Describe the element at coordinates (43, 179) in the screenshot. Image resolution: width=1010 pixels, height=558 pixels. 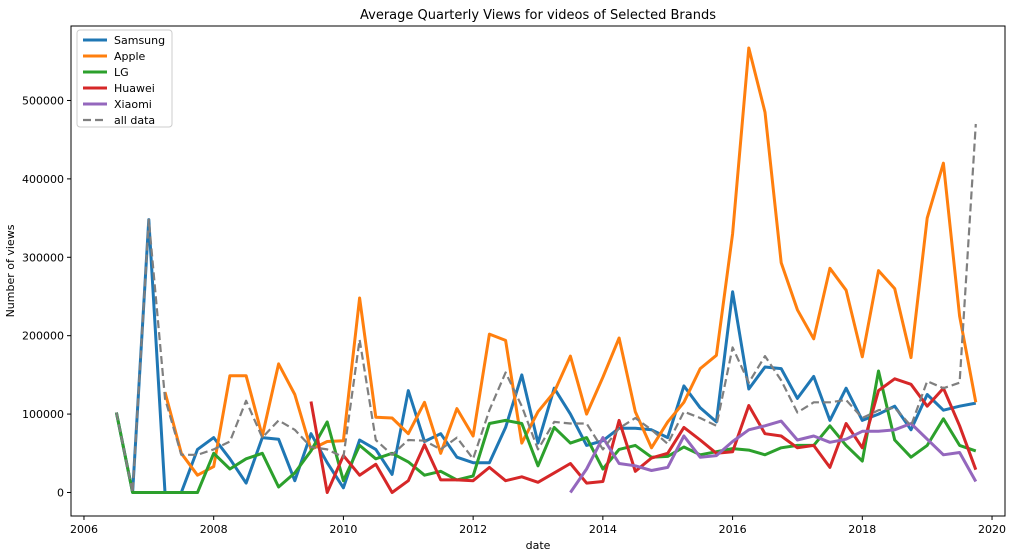
I see `y-tick-label: 400000` at that location.